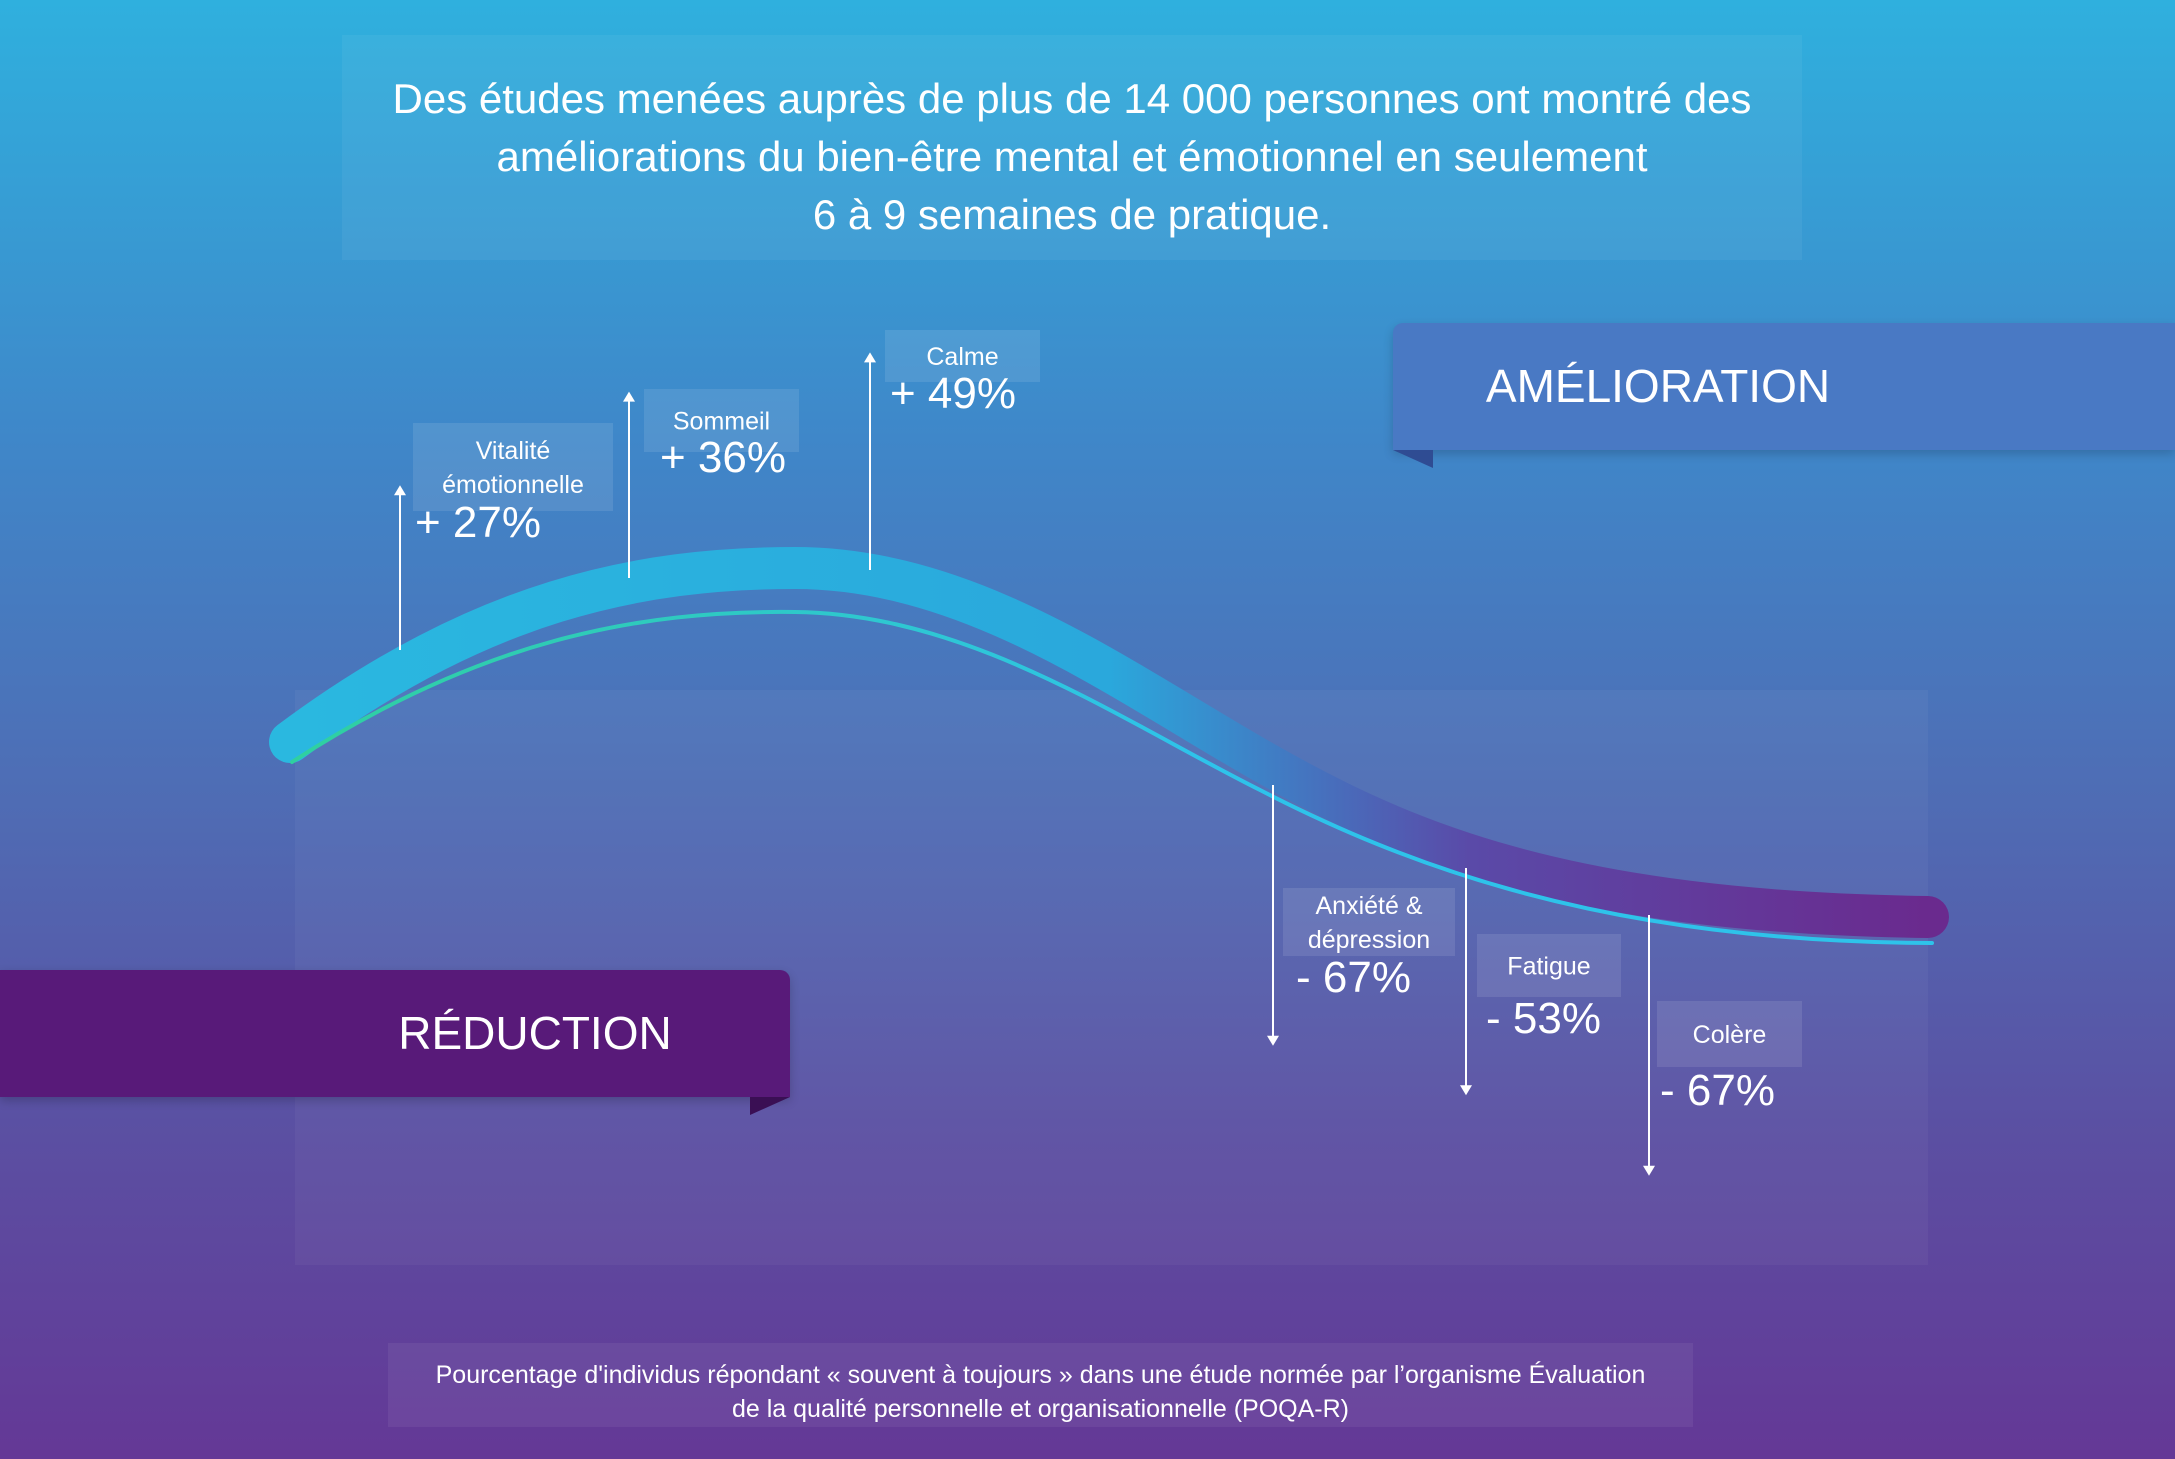  What do you see at coordinates (1658, 386) in the screenshot?
I see `improvement-ribbon-label: AMÉLIORATION` at bounding box center [1658, 386].